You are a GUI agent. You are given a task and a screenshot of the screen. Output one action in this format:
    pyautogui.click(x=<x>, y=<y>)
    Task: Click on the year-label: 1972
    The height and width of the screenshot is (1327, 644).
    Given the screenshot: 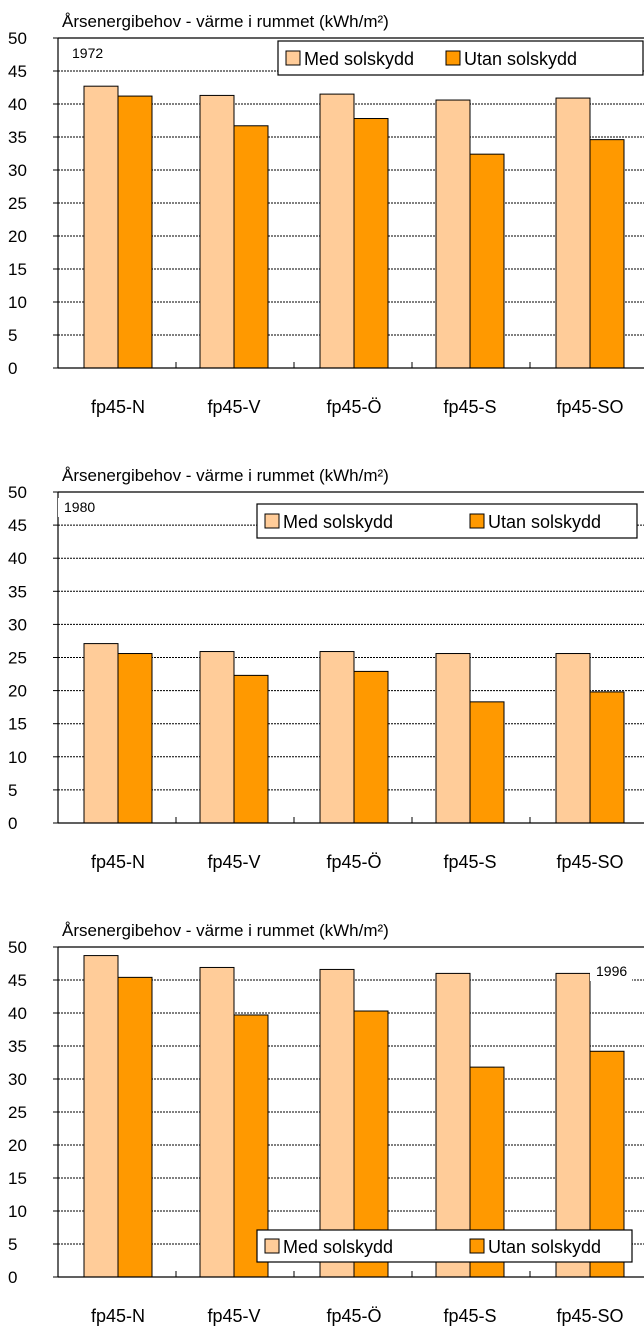 What is the action you would take?
    pyautogui.click(x=87, y=53)
    